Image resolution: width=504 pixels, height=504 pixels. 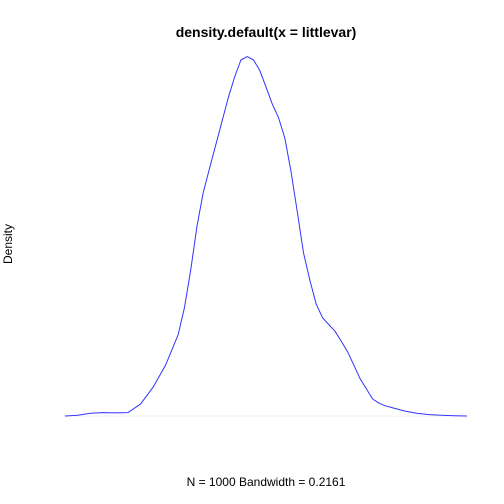 I want to click on chart-title: density.default(x = littlevar), so click(x=266, y=32).